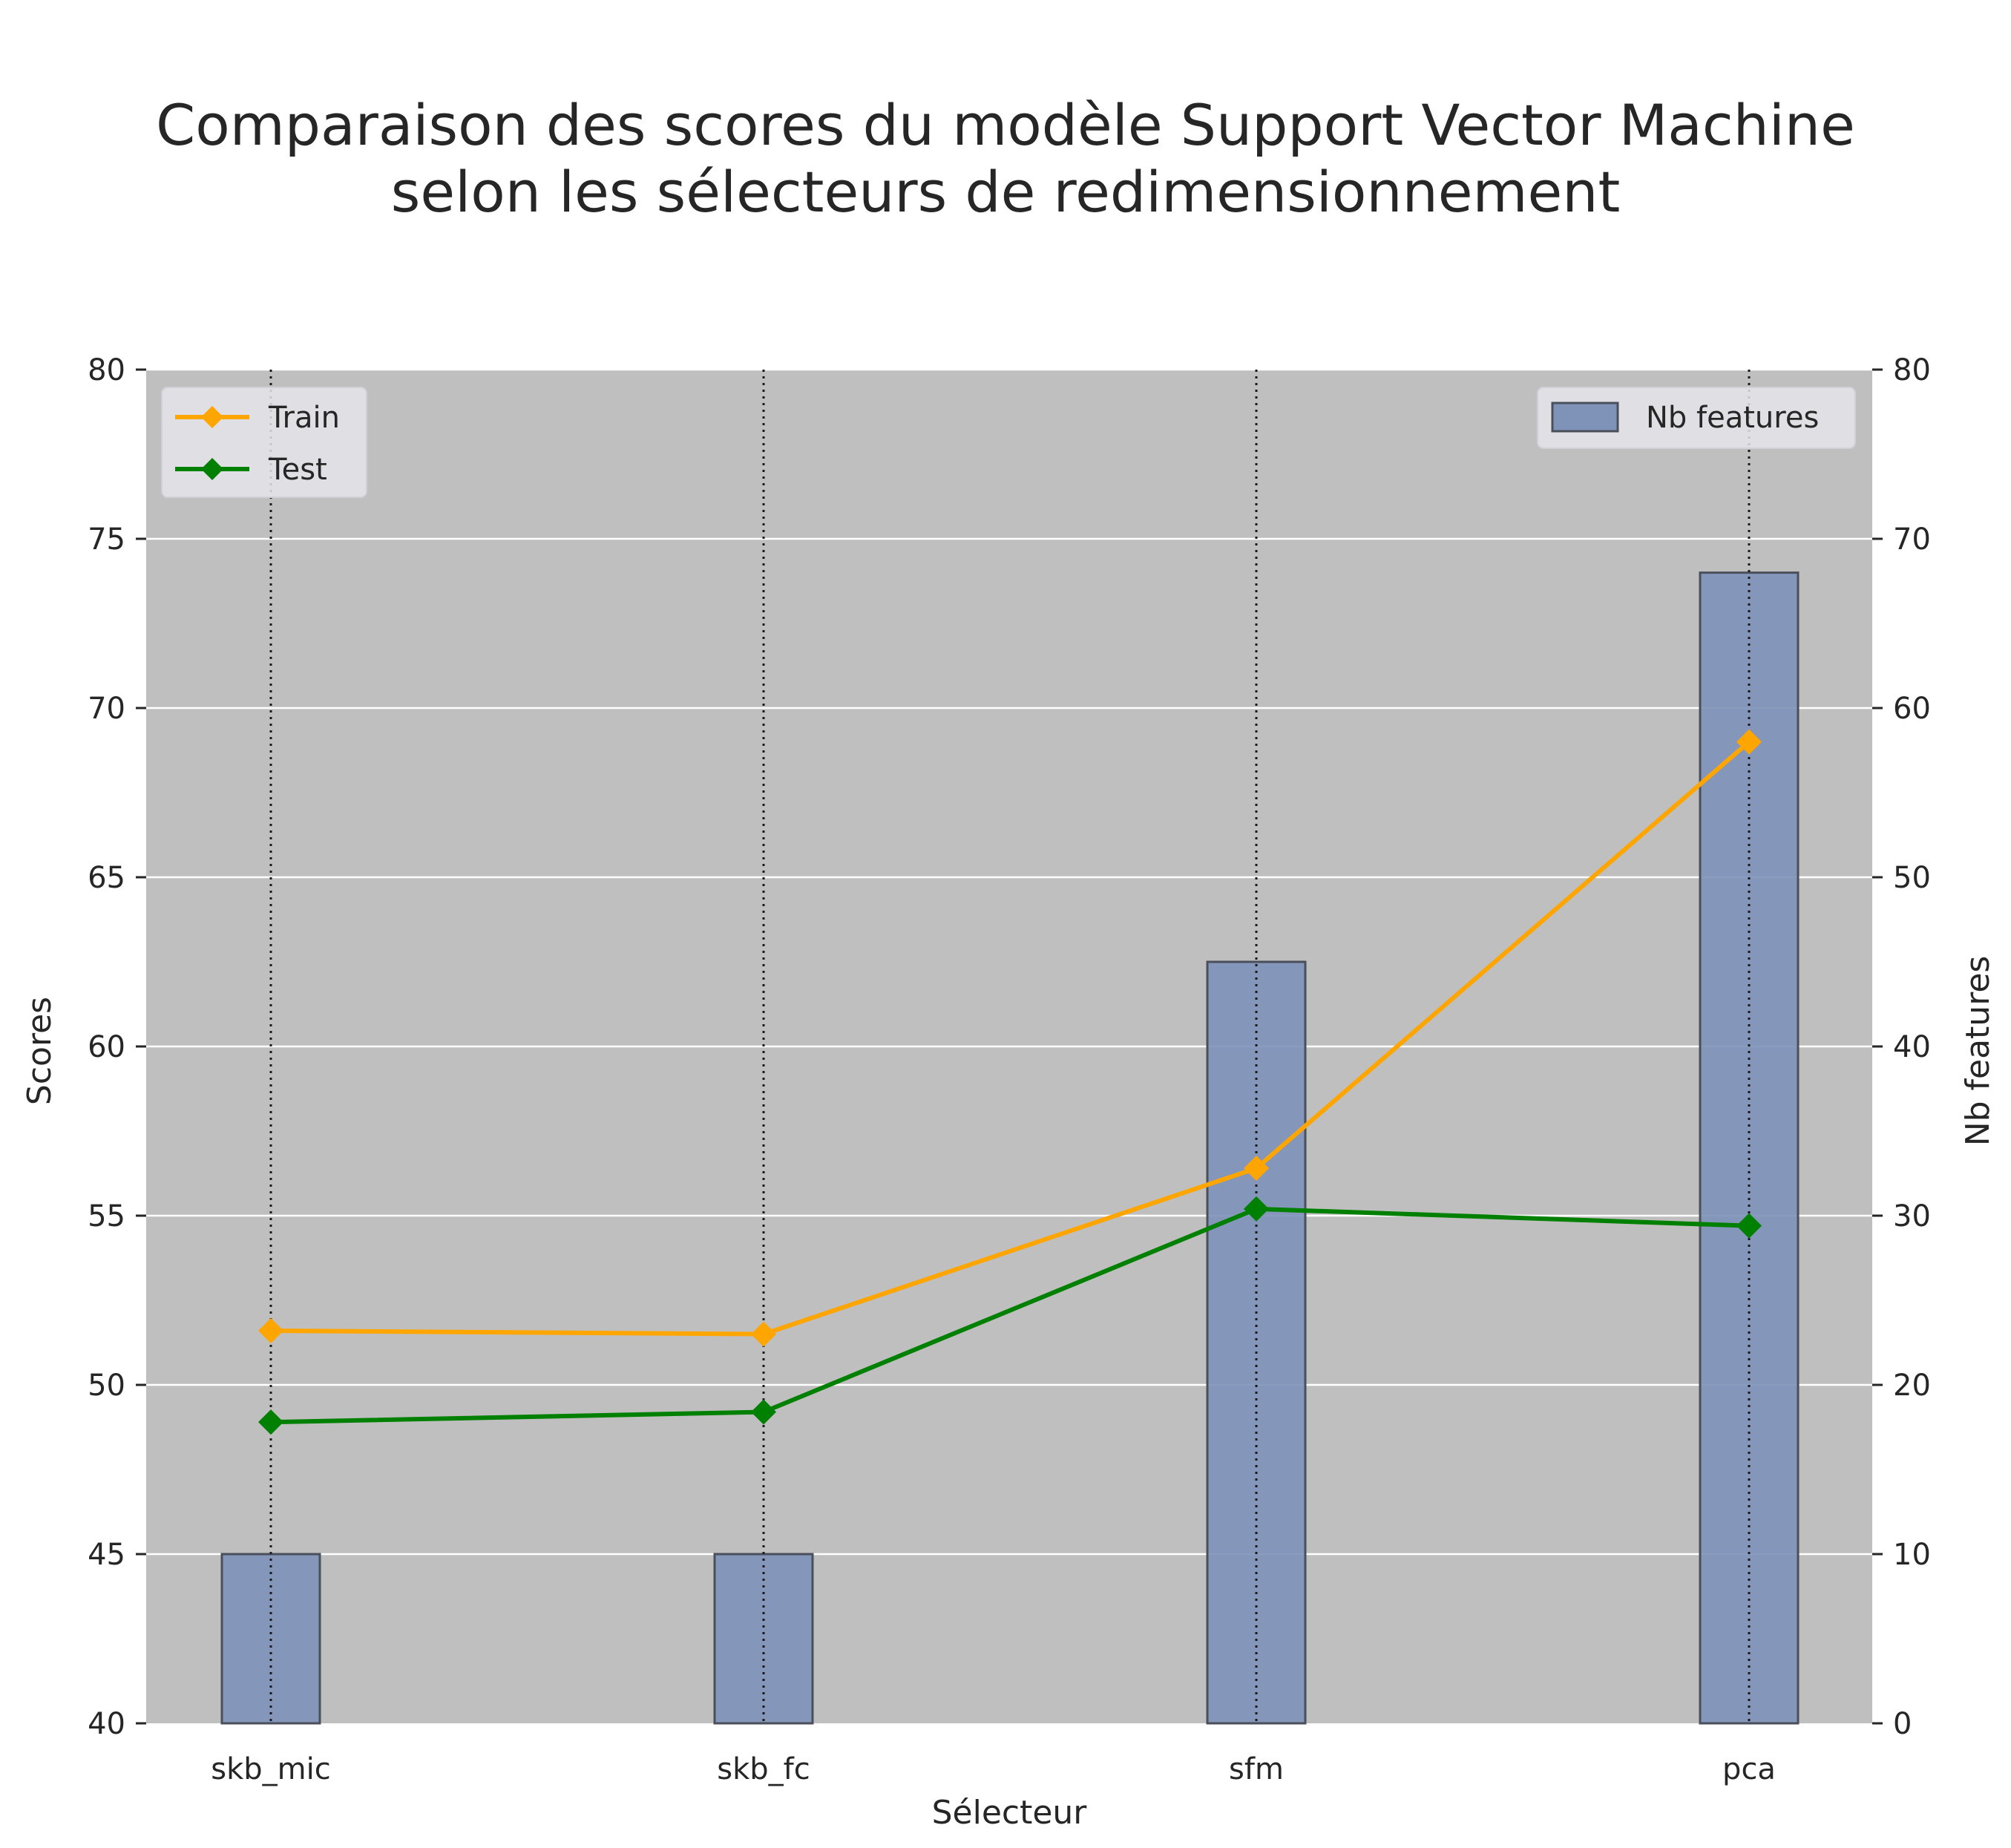 This screenshot has width=2011, height=1848. I want to click on point-test-pca, so click(1749, 1226).